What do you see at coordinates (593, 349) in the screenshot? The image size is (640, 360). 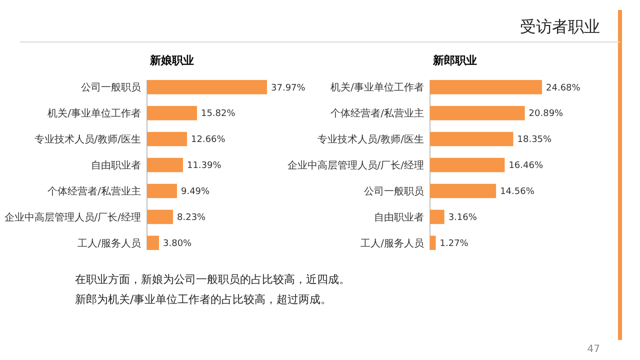 I see `text: 47` at bounding box center [593, 349].